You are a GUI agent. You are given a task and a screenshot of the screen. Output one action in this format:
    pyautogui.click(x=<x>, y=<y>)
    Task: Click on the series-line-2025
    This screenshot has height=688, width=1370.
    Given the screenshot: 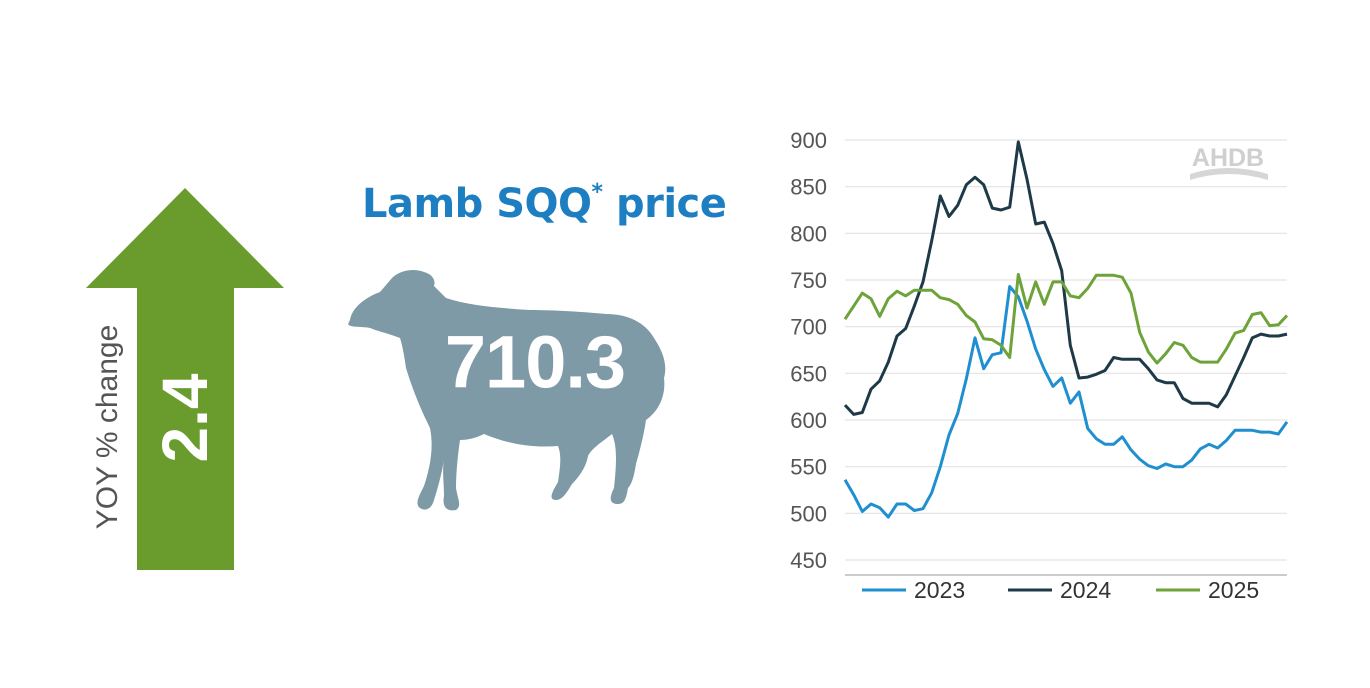 What is the action you would take?
    pyautogui.click(x=1066, y=318)
    